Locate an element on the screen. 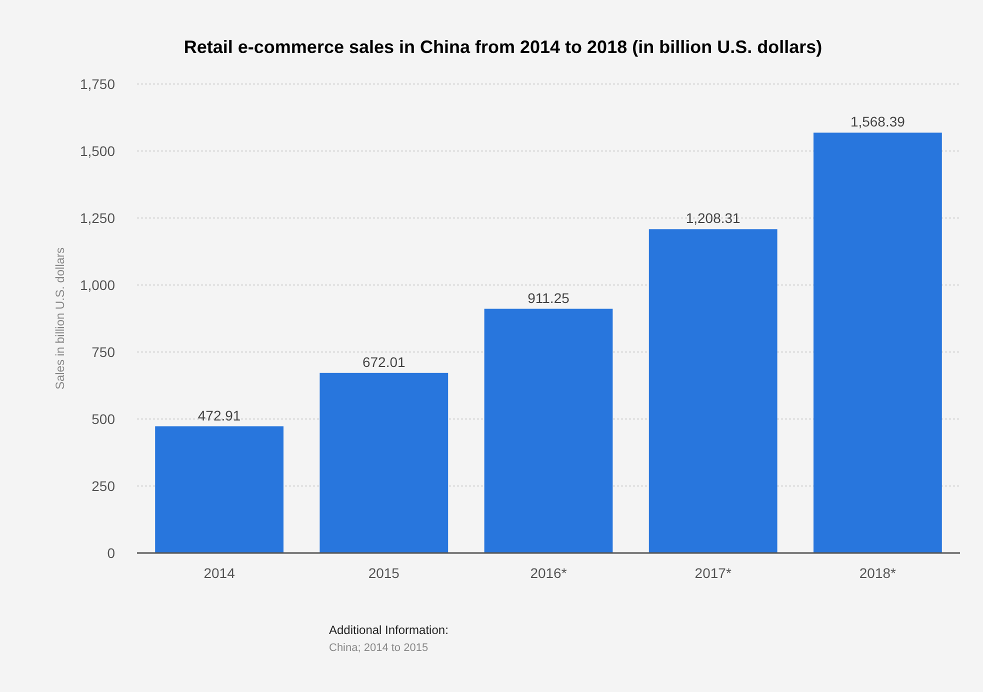  y-tick-label: 500 is located at coordinates (104, 418).